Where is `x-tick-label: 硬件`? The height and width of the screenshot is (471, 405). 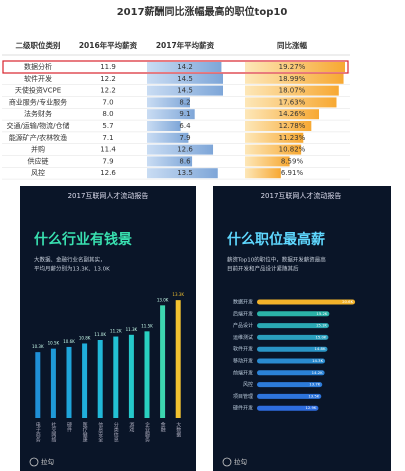 x-tick-label: 硬件 is located at coordinates (69, 427).